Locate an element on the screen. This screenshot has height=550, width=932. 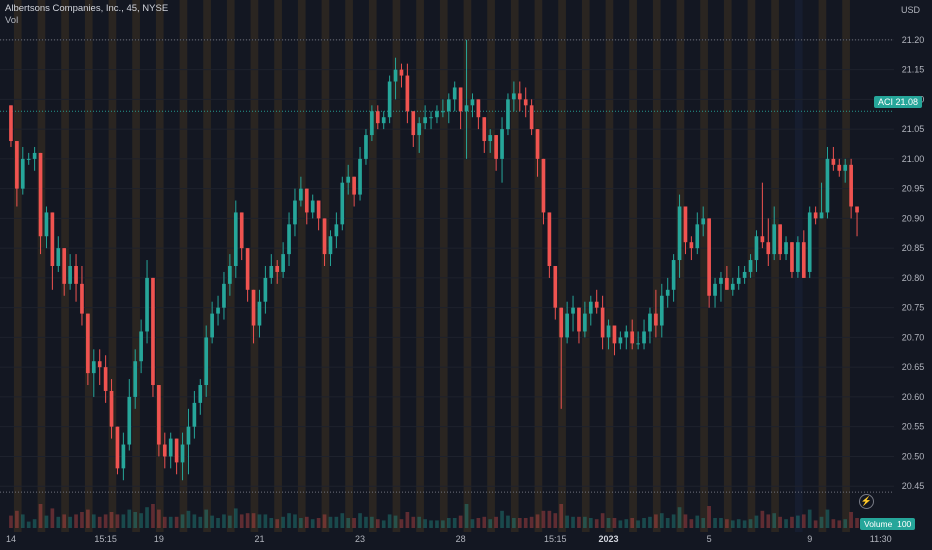
price-tick-label: 20.90 is located at coordinates (913, 218).